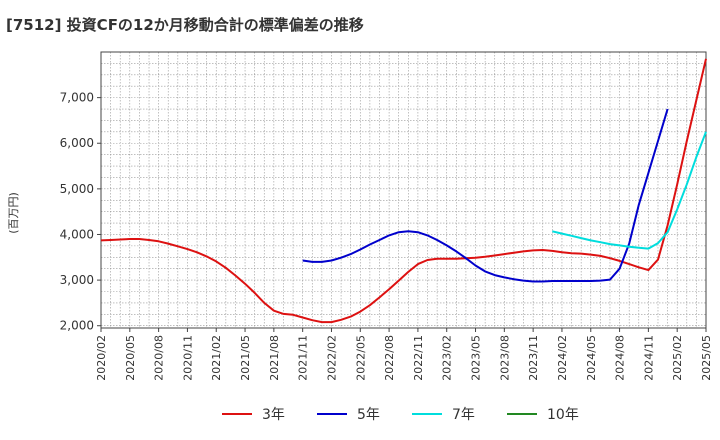  I want to click on x-tick-label: 2021/02, so click(216, 358).